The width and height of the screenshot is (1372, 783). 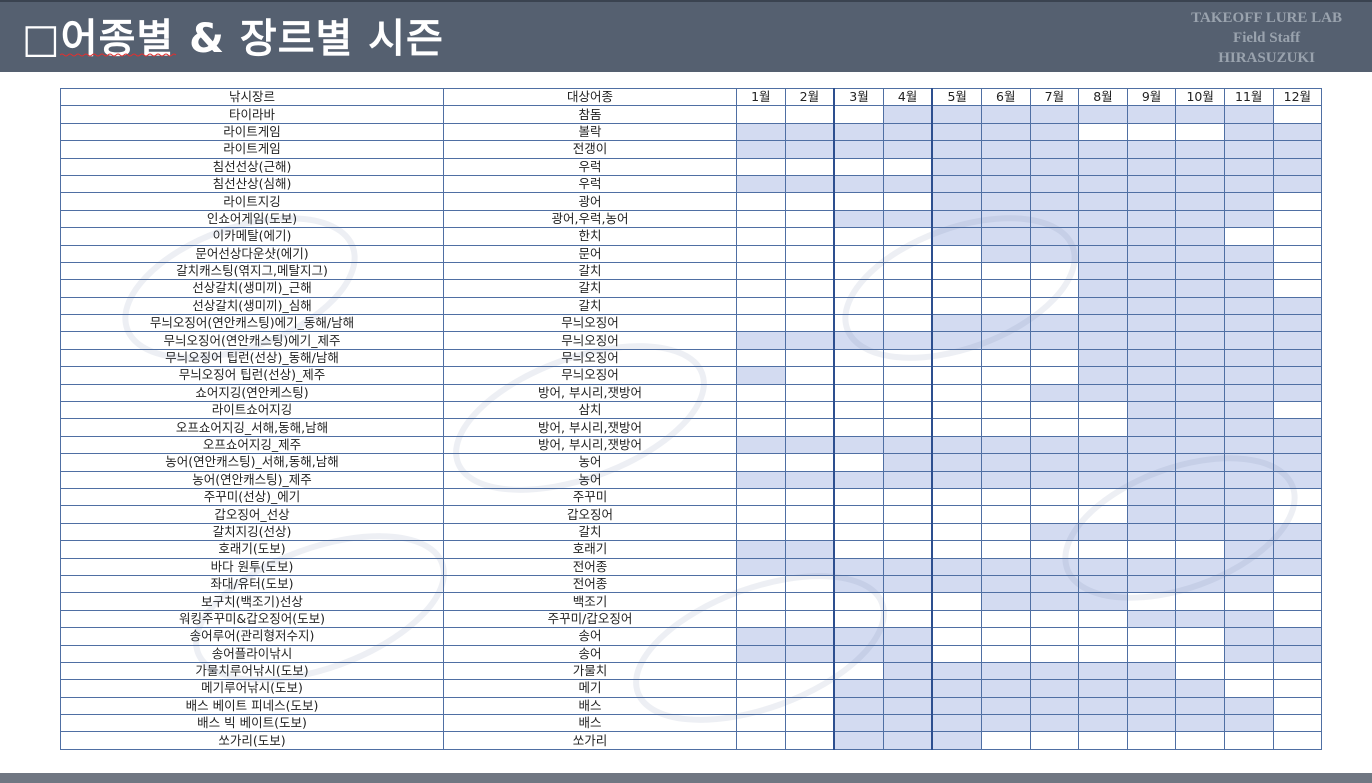 I want to click on genre-cell: 워킹주꾸미&갑오징어(도보), so click(x=252, y=619).